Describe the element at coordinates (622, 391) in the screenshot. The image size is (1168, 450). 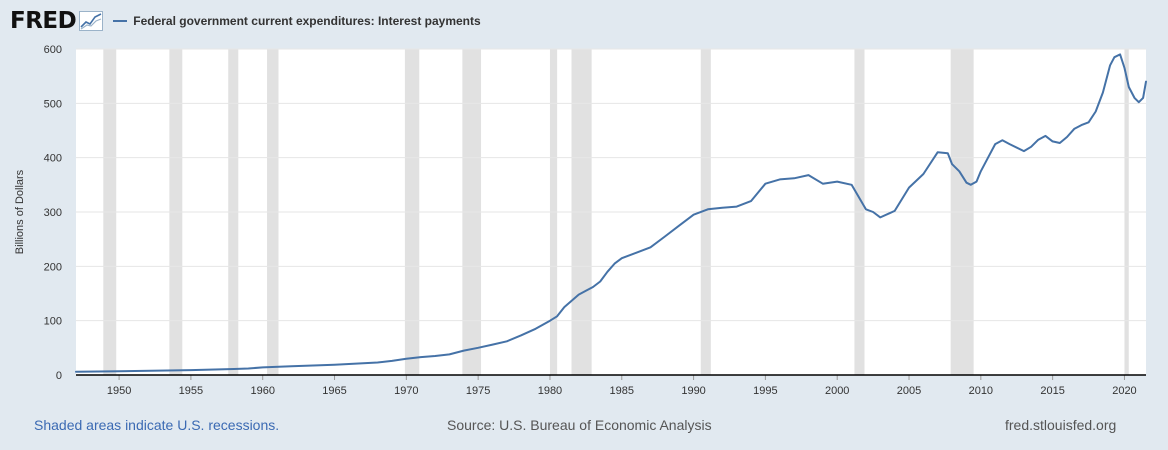
I see `x-tick-label: 1985` at that location.